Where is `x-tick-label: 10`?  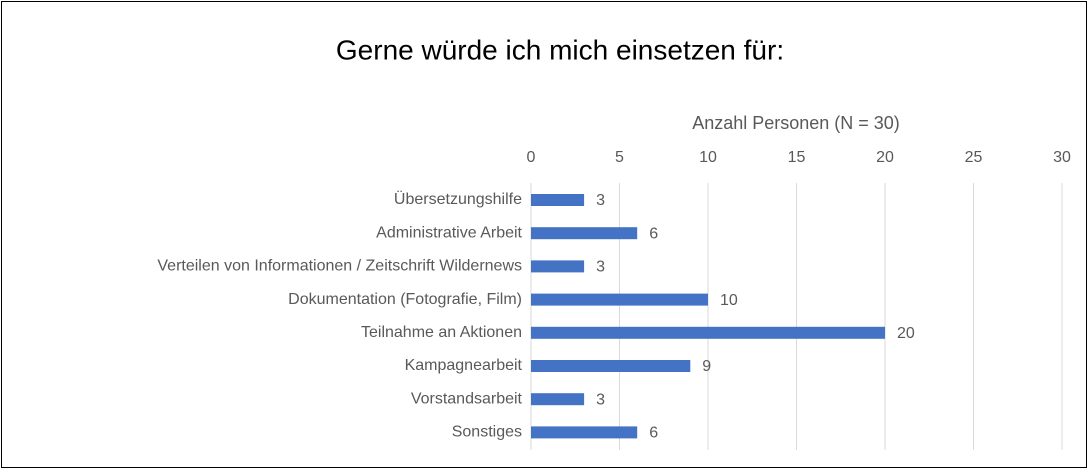 x-tick-label: 10 is located at coordinates (708, 157).